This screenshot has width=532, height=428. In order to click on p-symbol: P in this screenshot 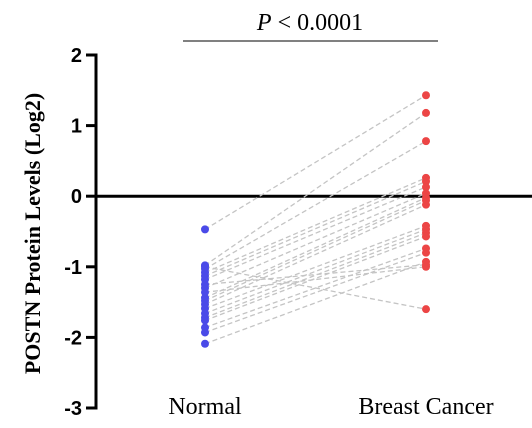, I will do `click(264, 23)`.